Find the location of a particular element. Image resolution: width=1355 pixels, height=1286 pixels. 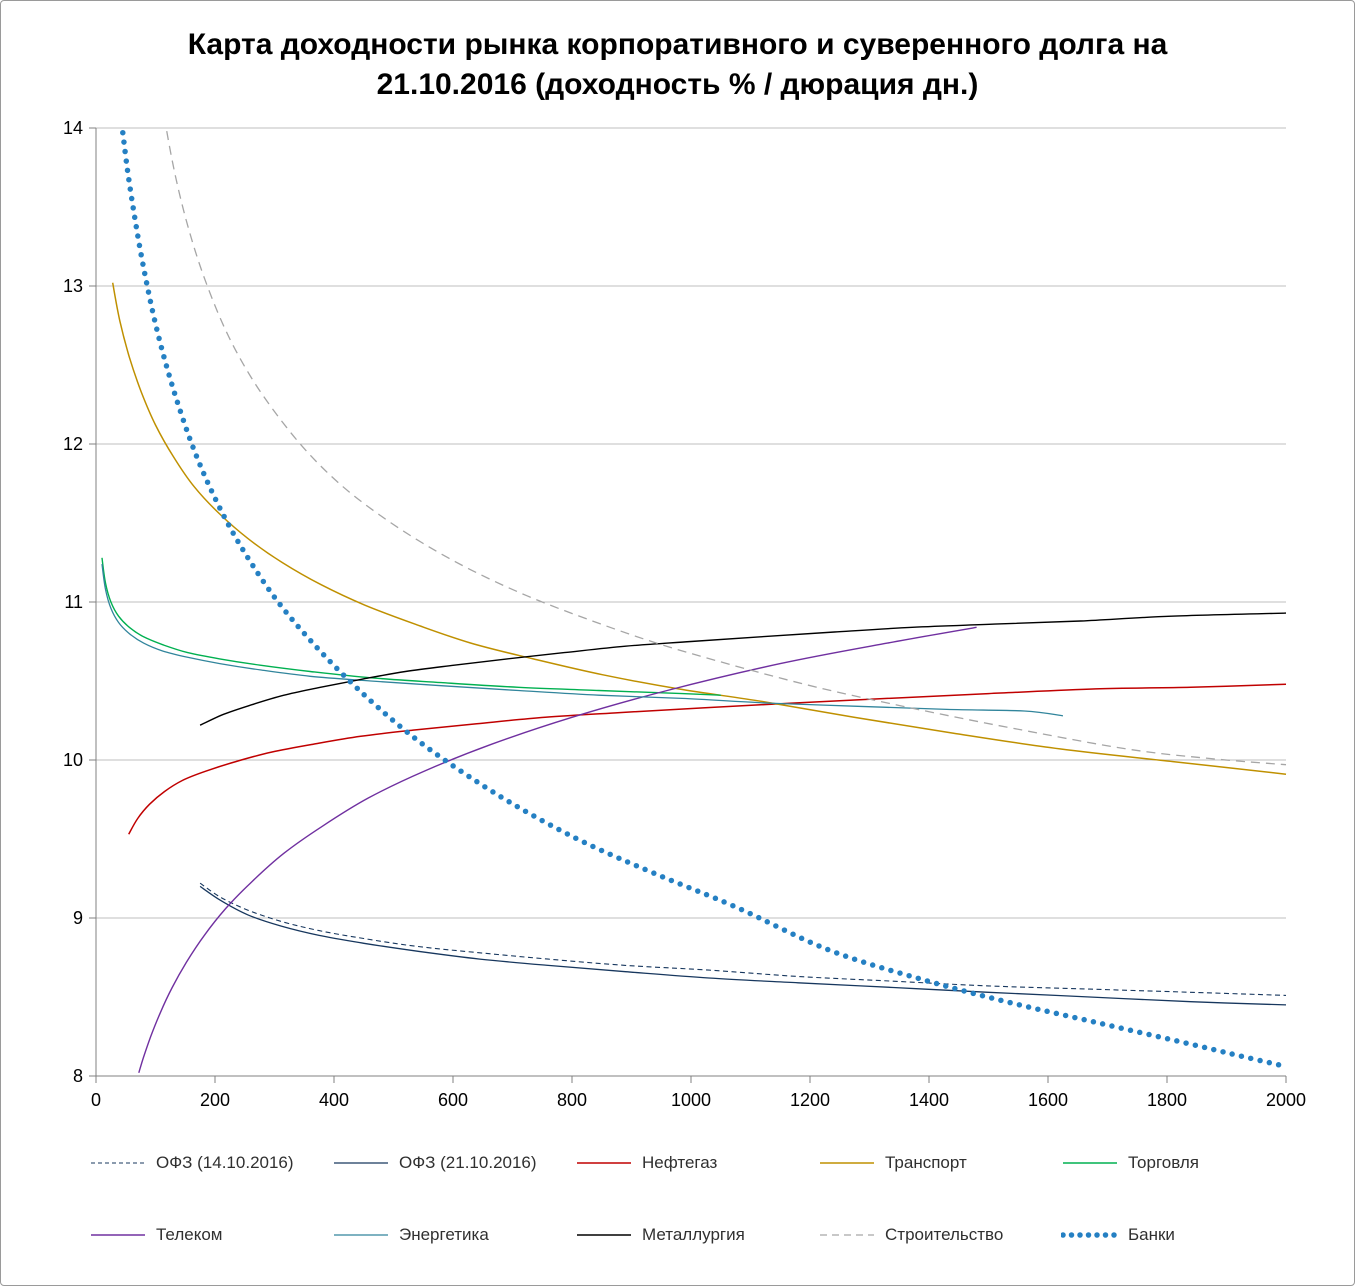

legend-item-neftegaz: Нефтегаз is located at coordinates (696, 1163).